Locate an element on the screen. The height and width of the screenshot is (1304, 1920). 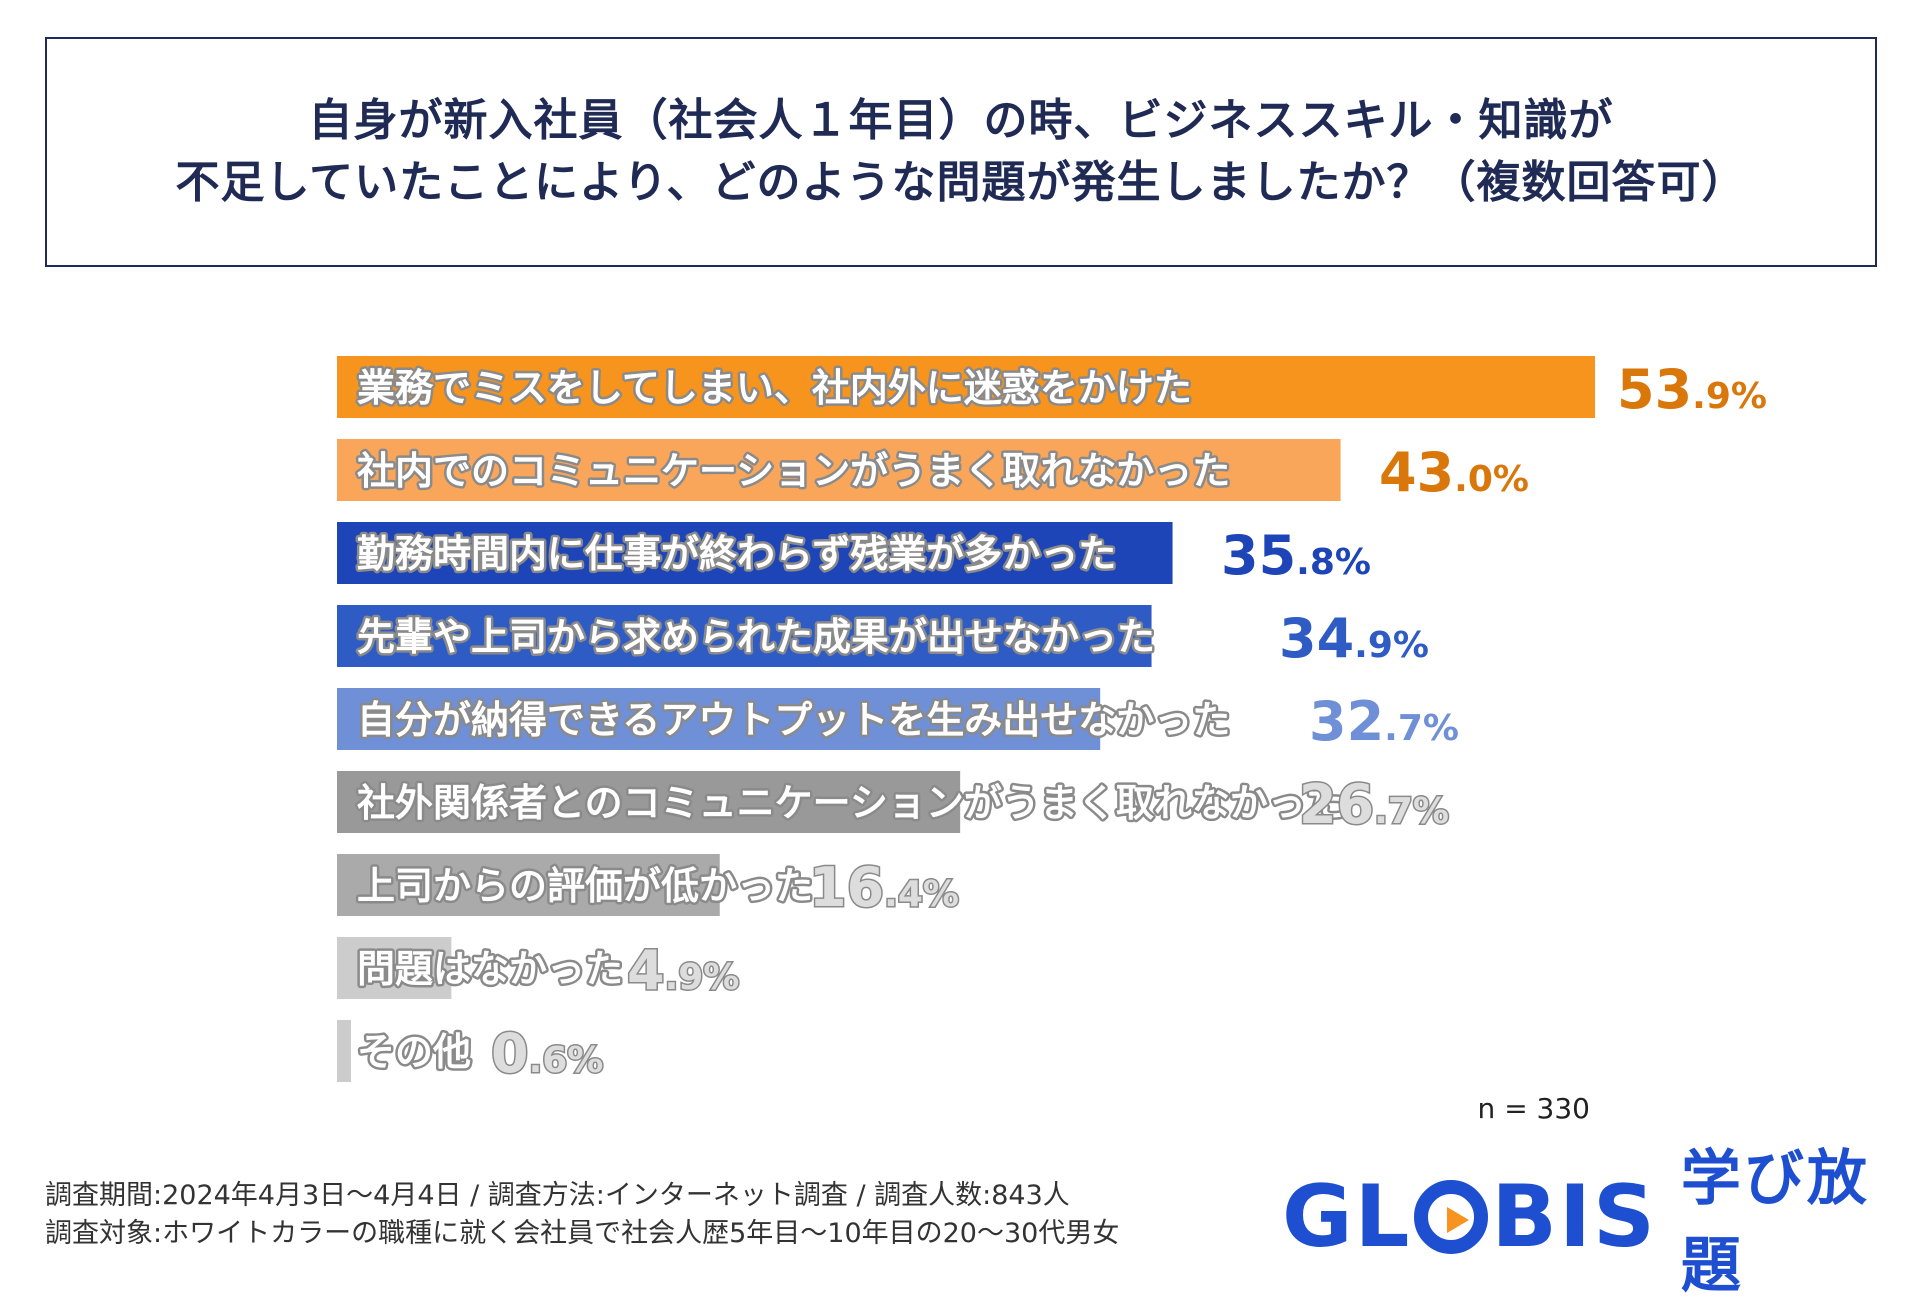
globis-wordmark: GL BIS is located at coordinates (1469, 1217).